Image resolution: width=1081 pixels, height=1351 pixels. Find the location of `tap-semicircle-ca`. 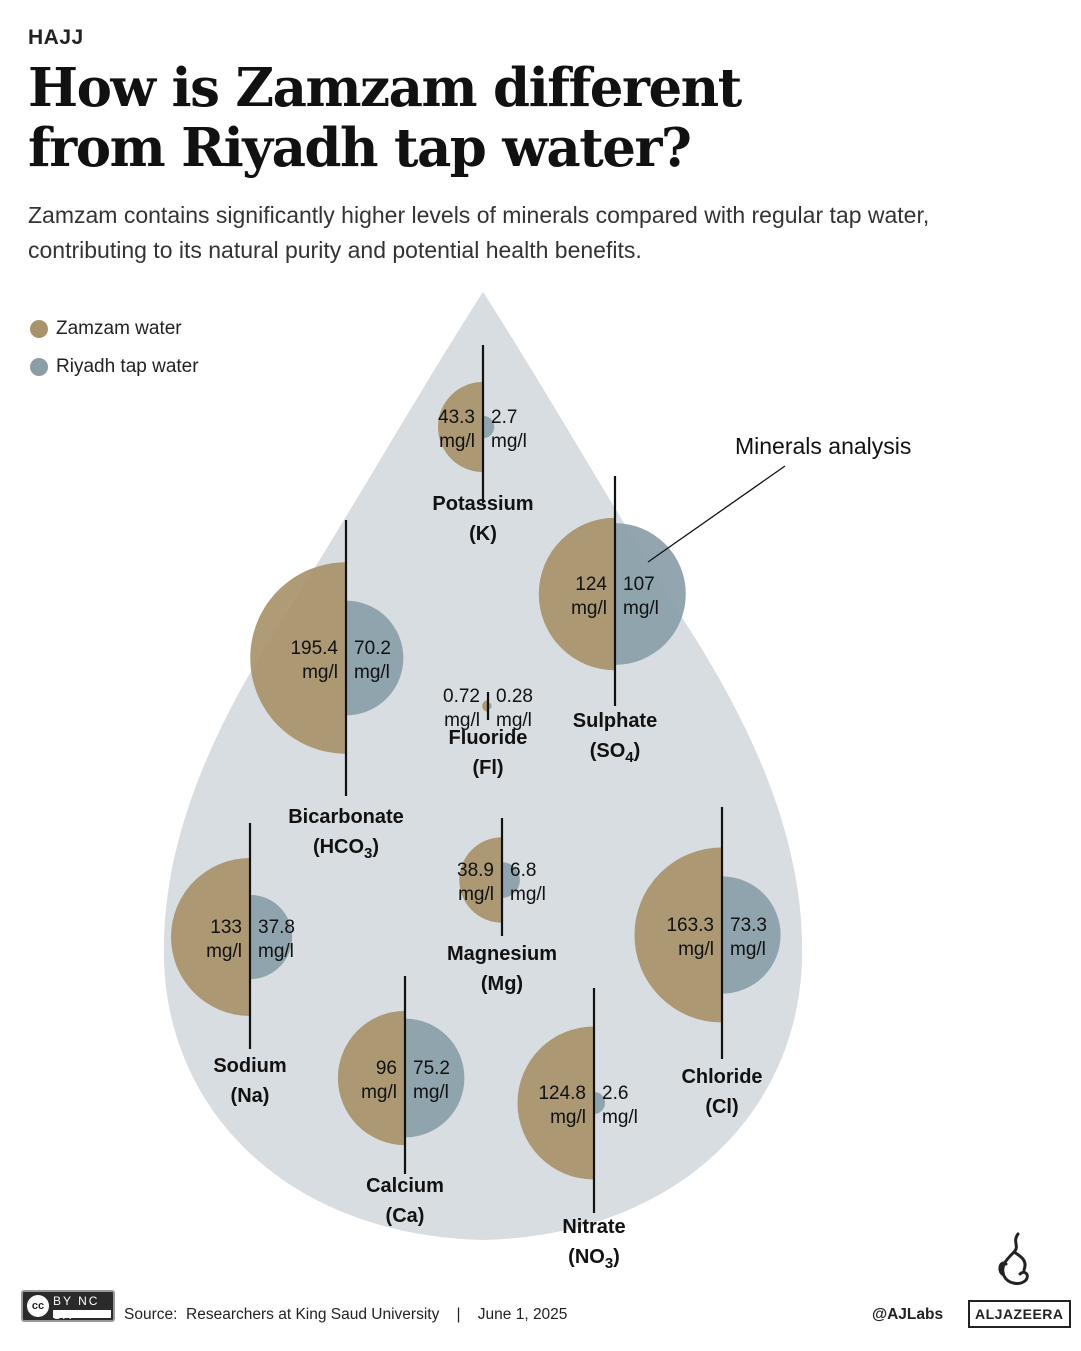

tap-semicircle-ca is located at coordinates (435, 1078).